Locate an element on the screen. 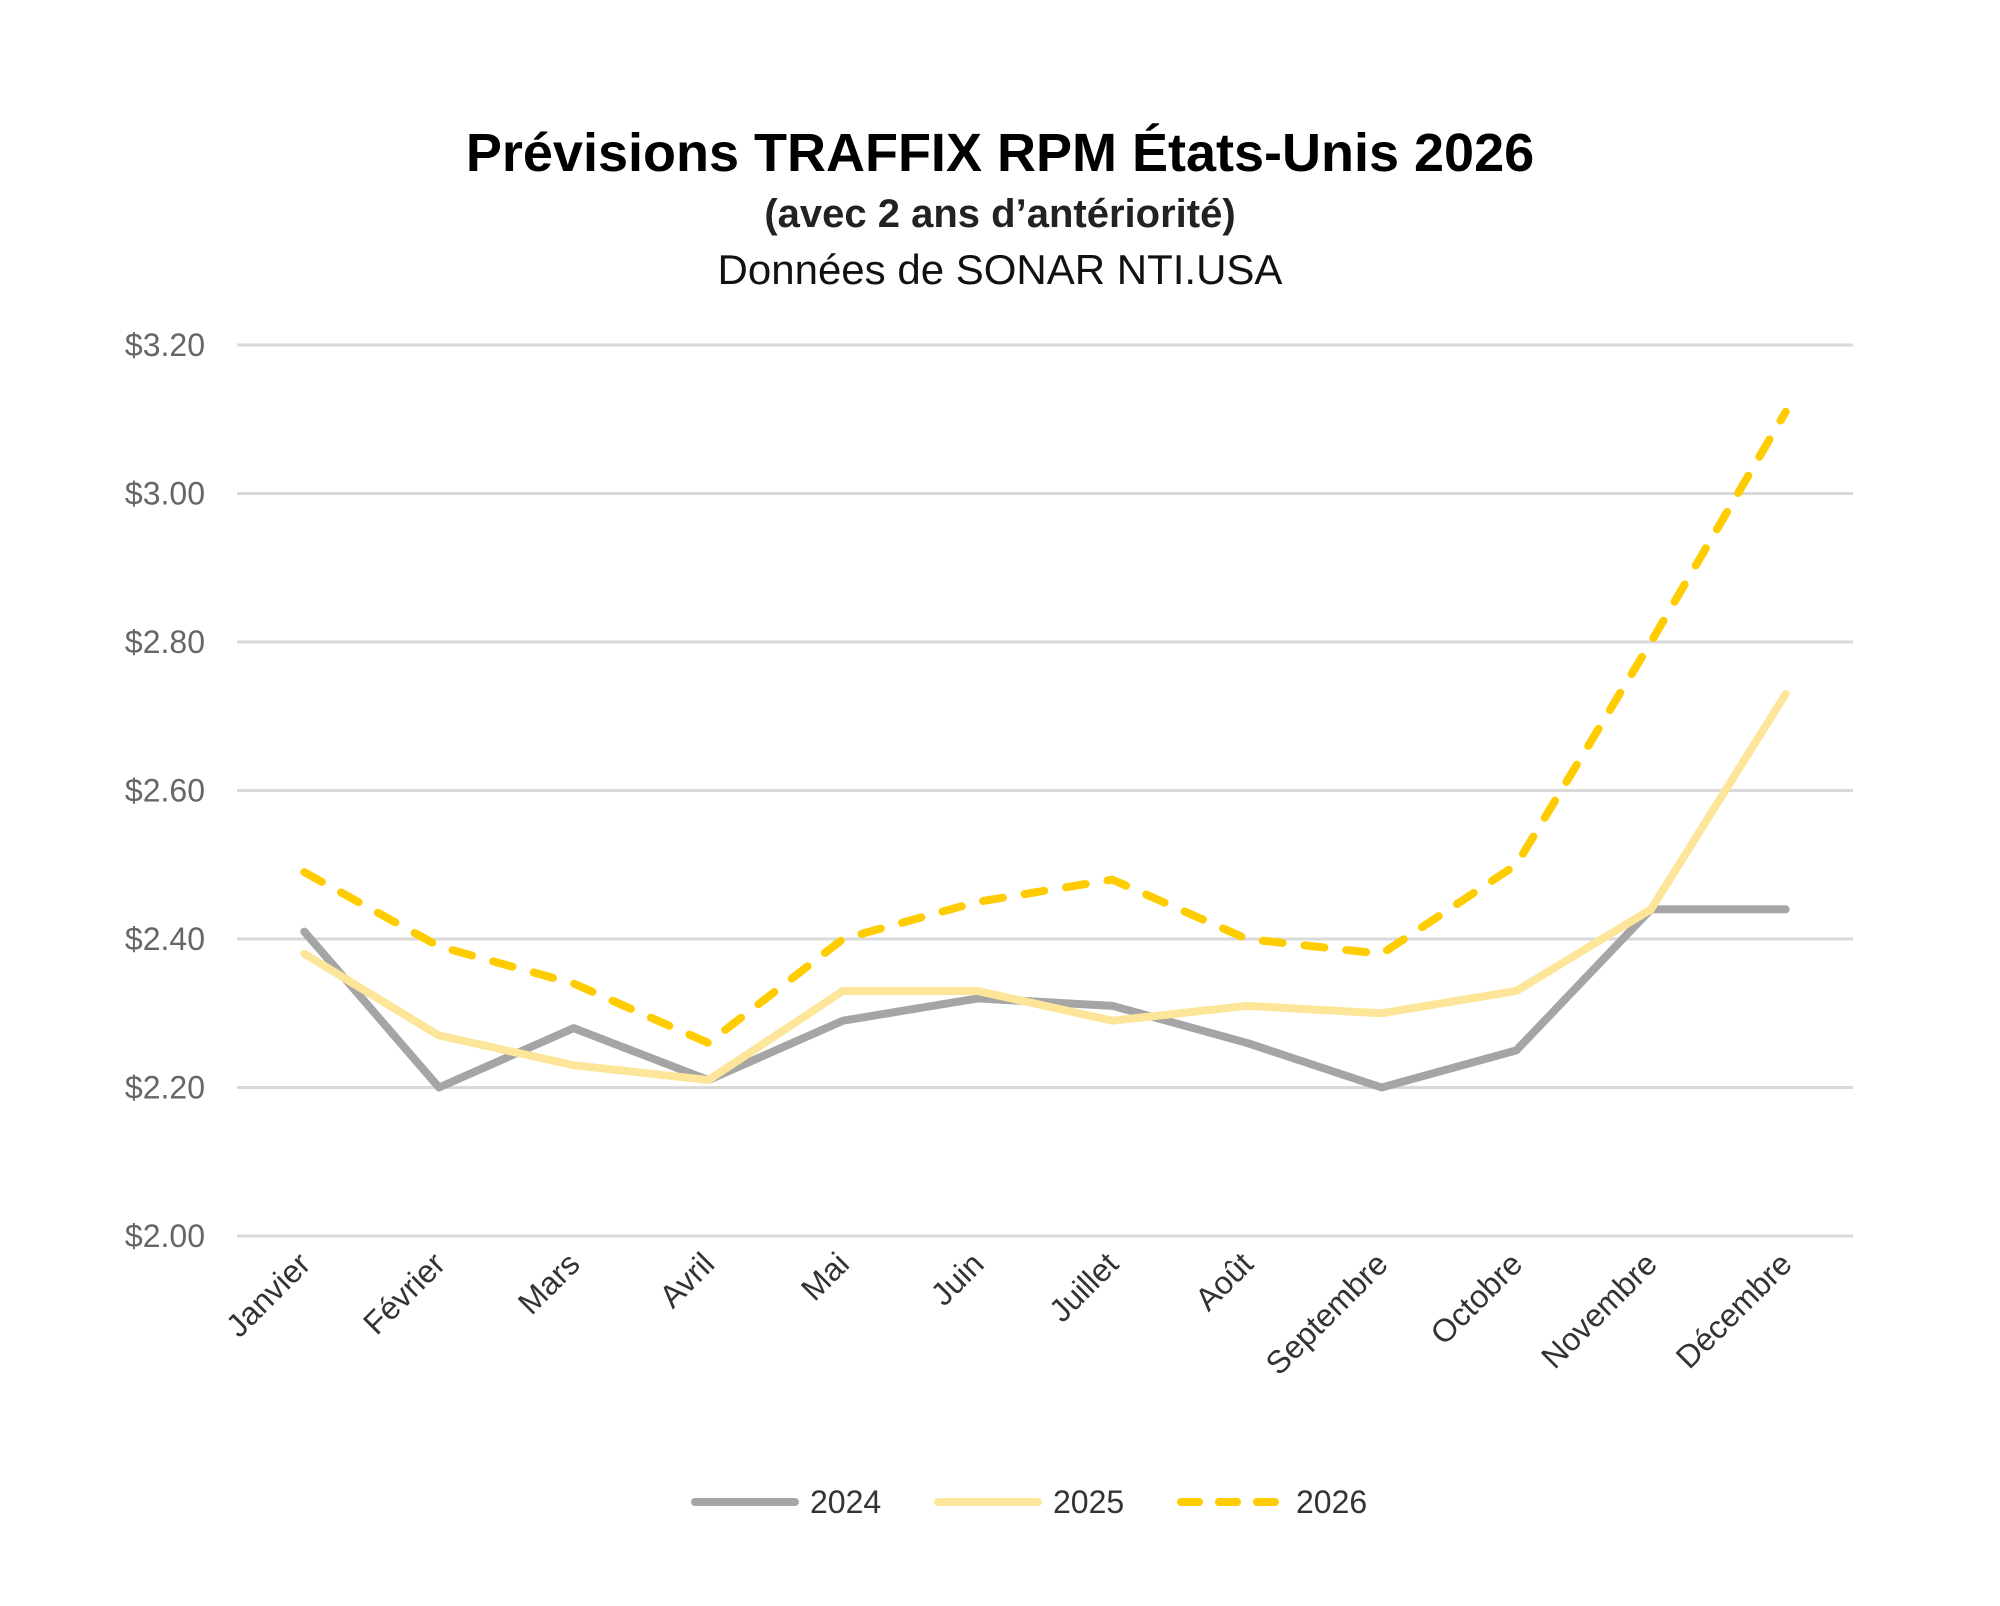 The height and width of the screenshot is (1606, 2000). y-tick-label: $2.80 is located at coordinates (165, 642).